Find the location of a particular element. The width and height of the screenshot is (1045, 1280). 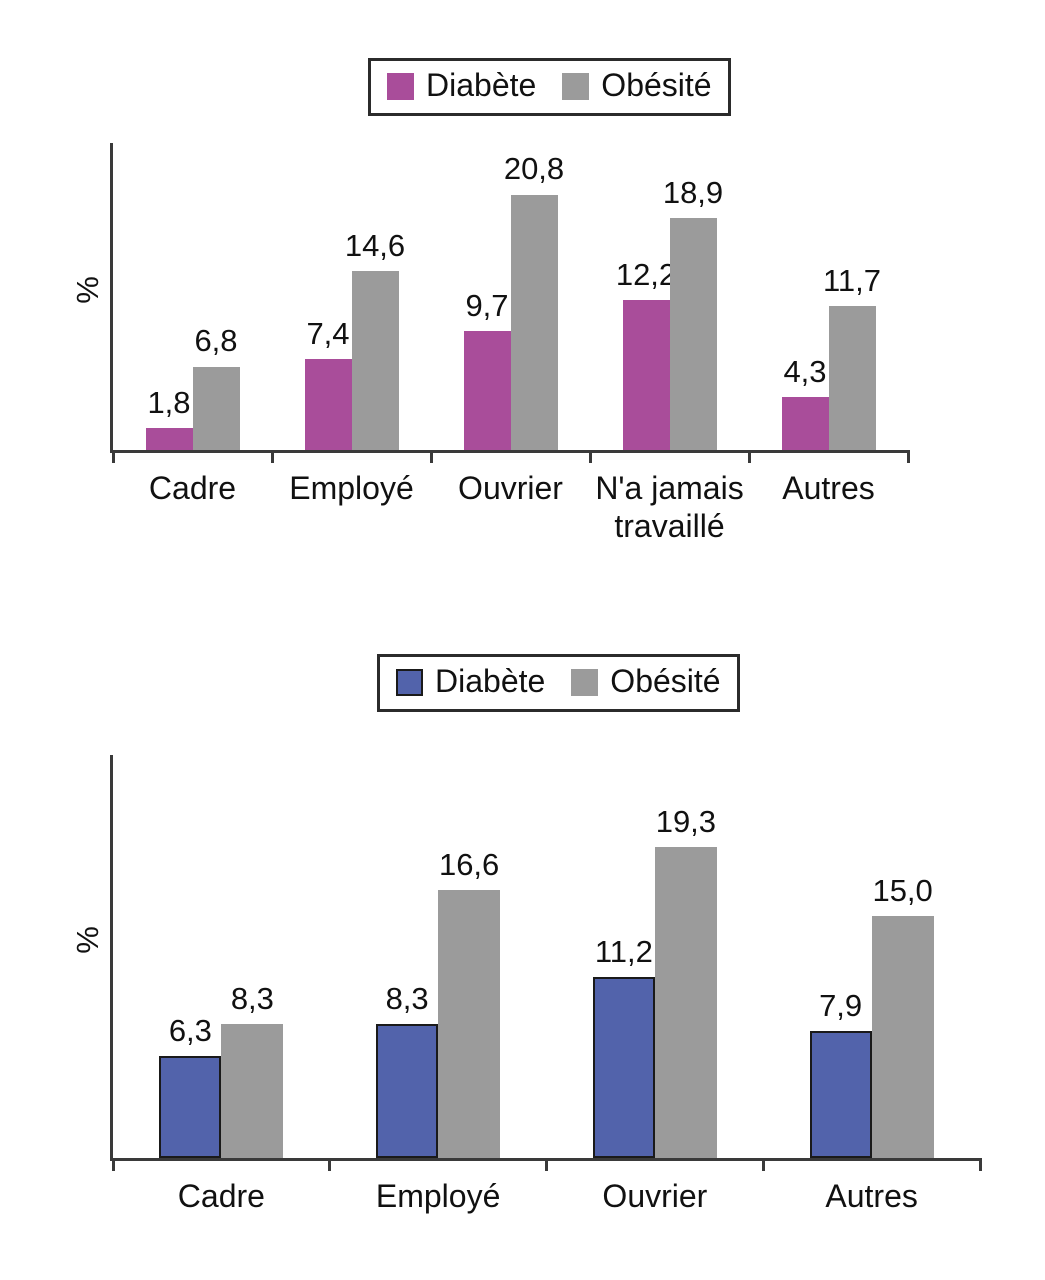

bar-value-label: 11,2 is located at coordinates (623, 952).